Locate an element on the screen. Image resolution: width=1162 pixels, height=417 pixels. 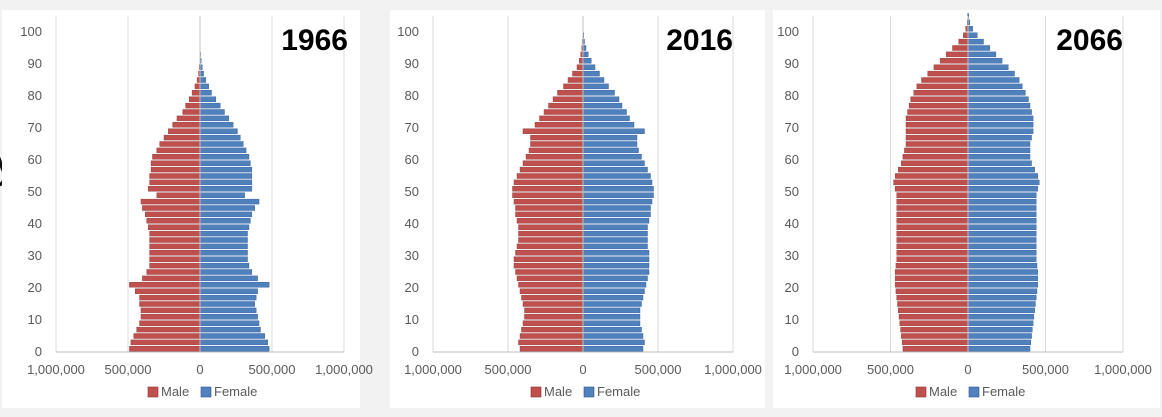
y-tick-label-2016-20: 20 is located at coordinates (412, 287).